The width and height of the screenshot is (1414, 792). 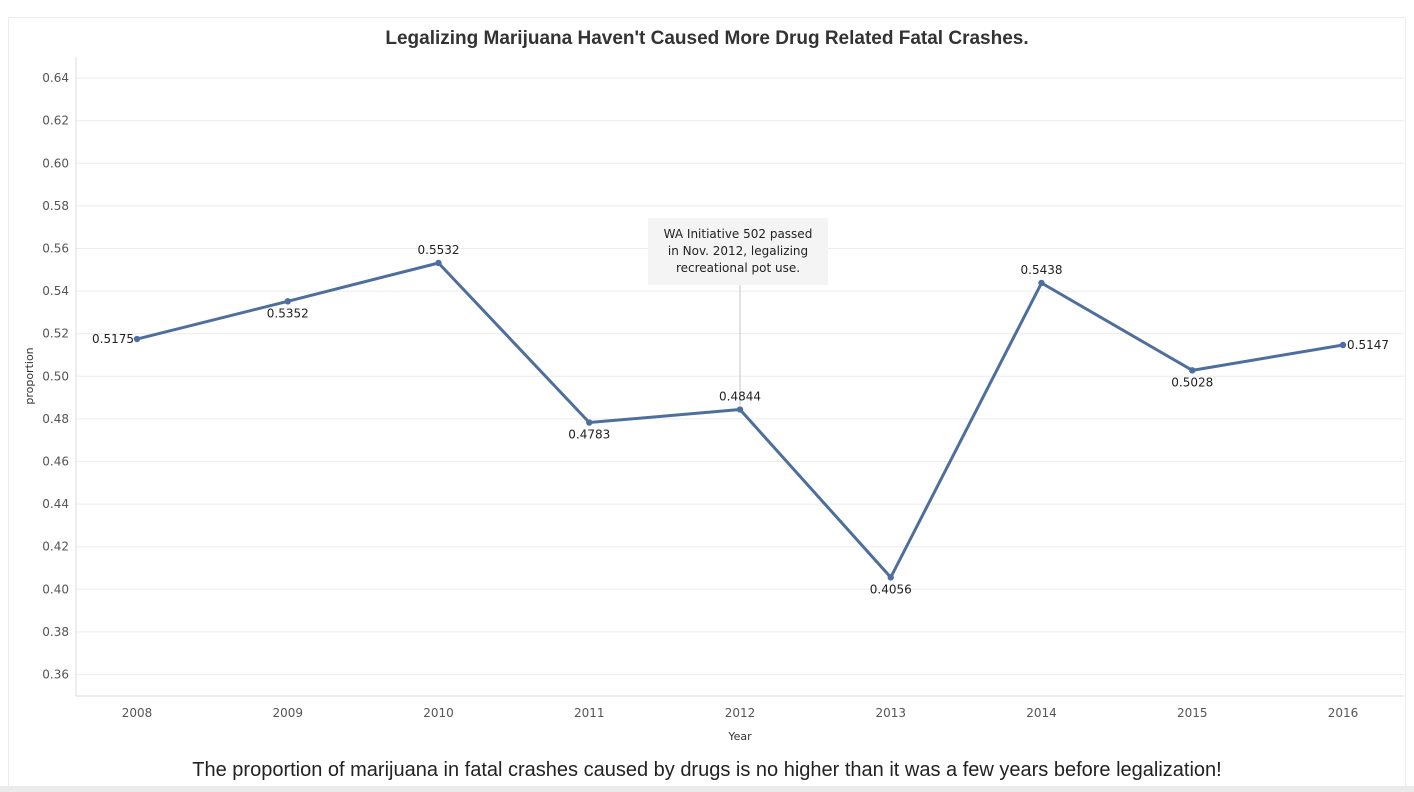 I want to click on data-label: 0.4783, so click(x=589, y=435).